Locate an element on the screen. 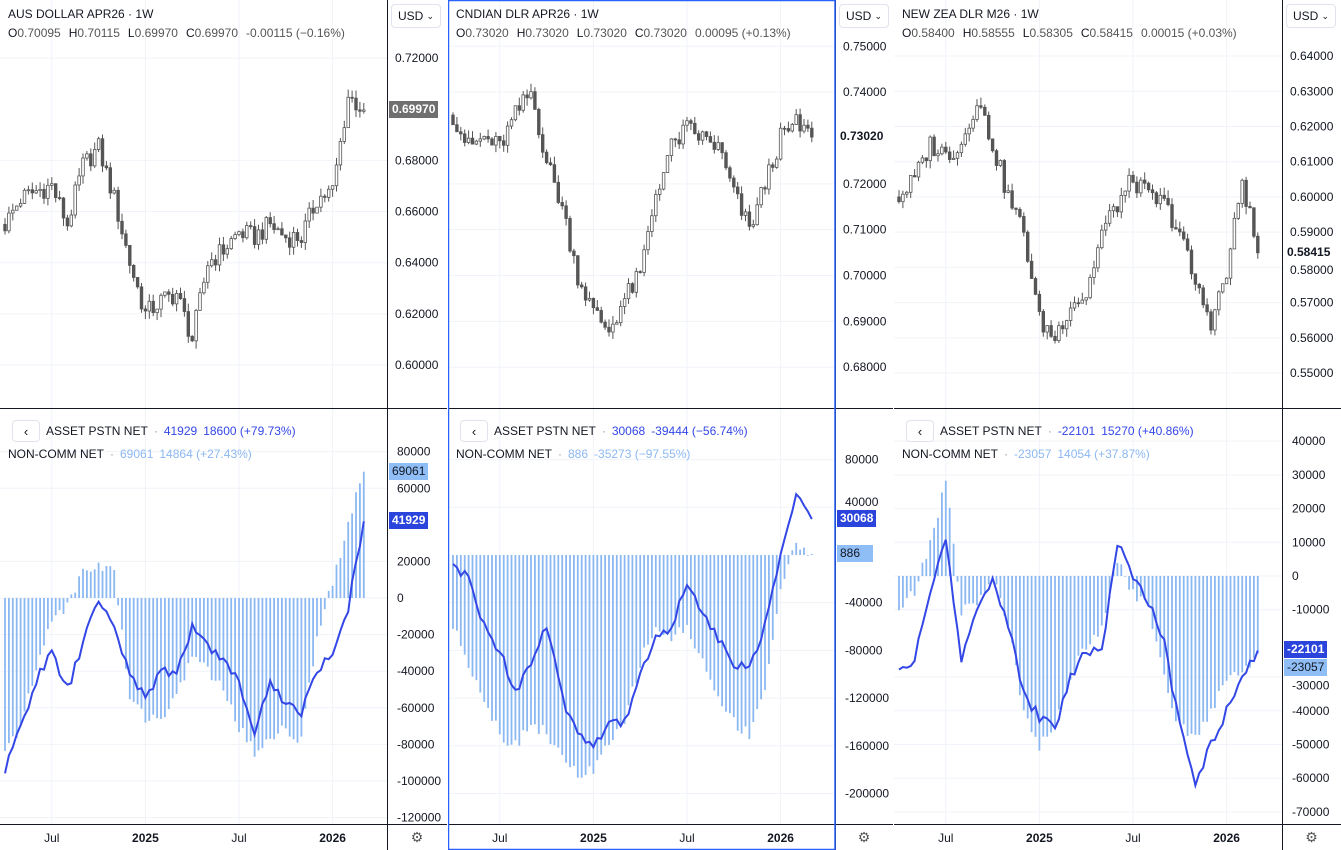  time-axis-label: 2025 is located at coordinates (145, 838).